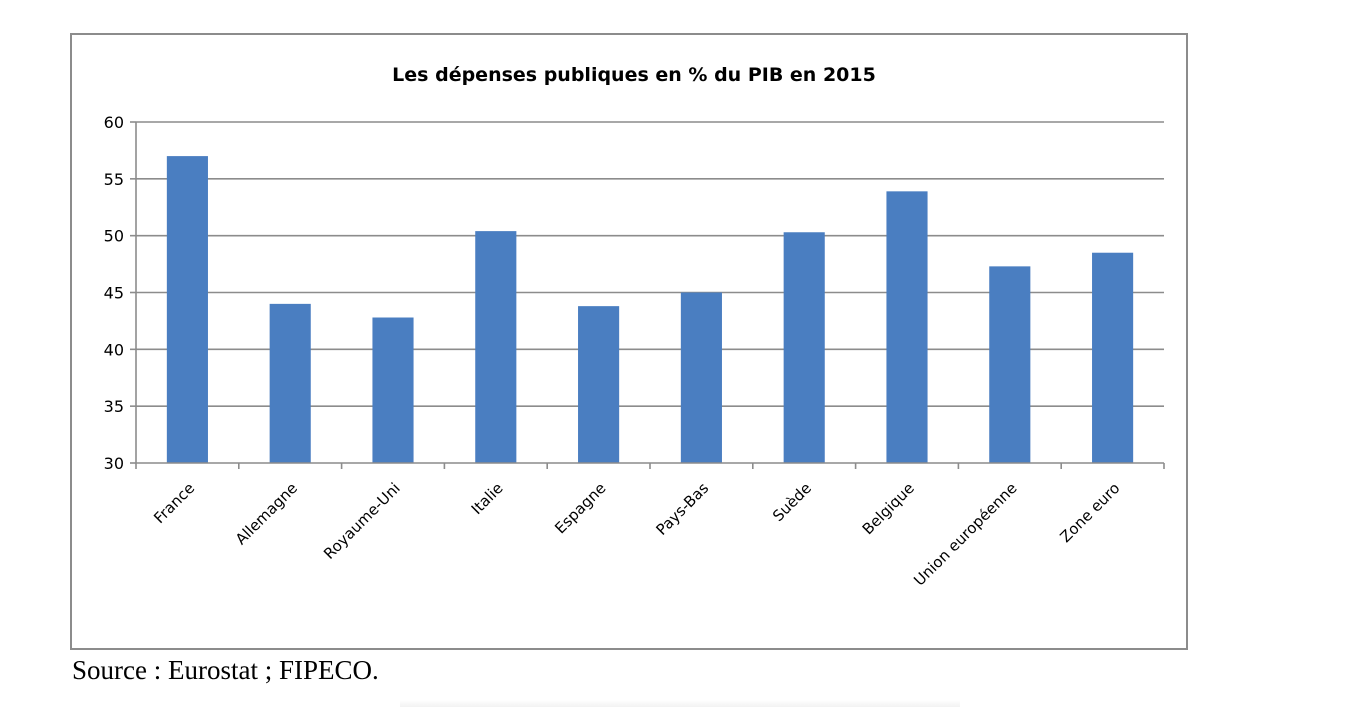 The image size is (1359, 707). I want to click on y-tick-label: 30, so click(114, 463).